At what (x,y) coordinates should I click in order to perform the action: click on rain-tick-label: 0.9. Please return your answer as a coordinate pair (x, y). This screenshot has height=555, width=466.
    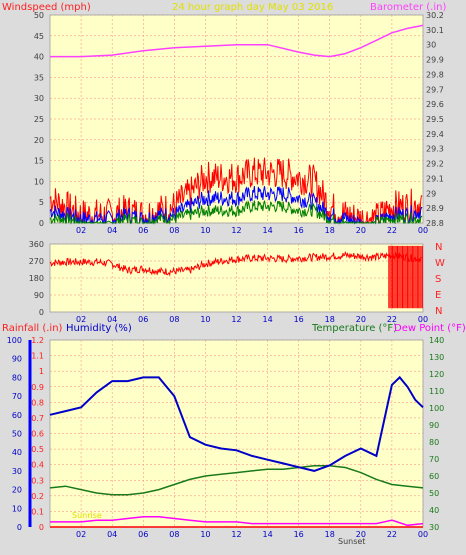
    Looking at the image, I should click on (37, 387).